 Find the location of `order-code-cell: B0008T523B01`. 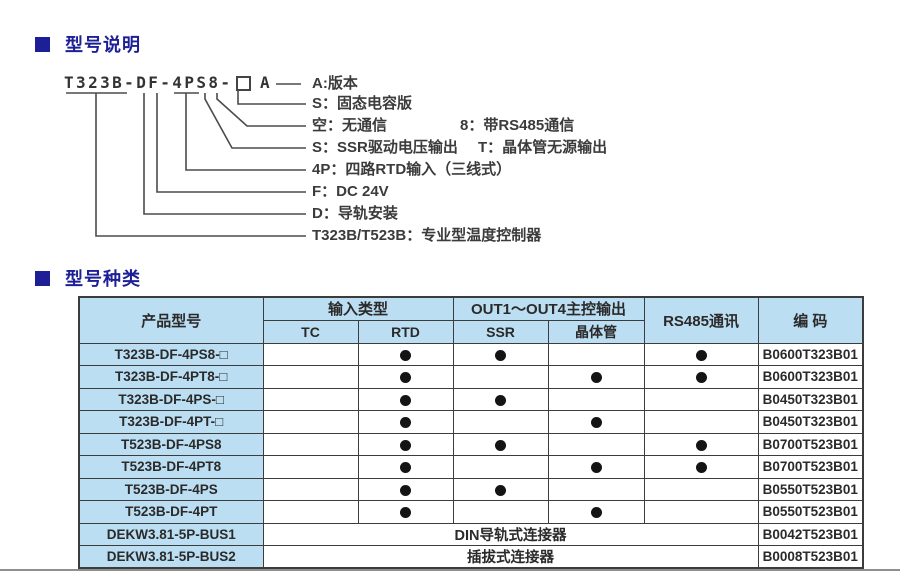

order-code-cell: B0008T523B01 is located at coordinates (810, 557).